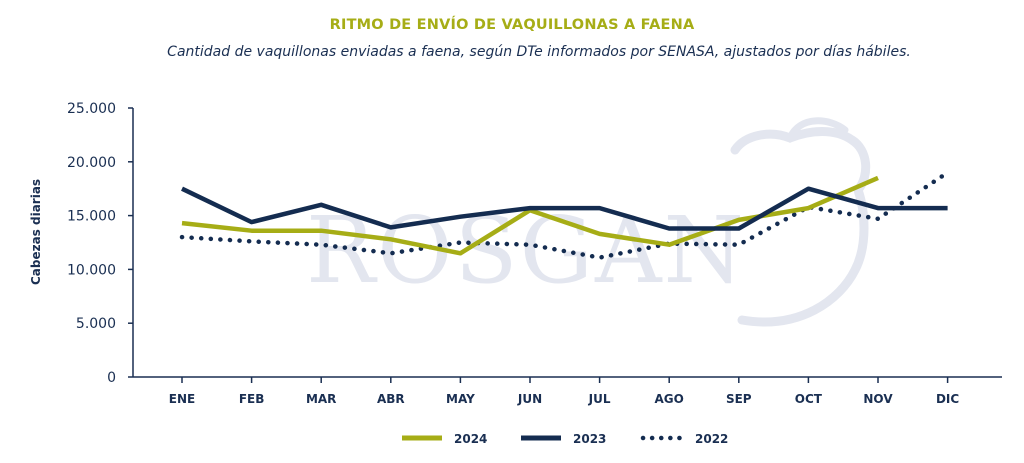 The height and width of the screenshot is (463, 1024). Describe the element at coordinates (91, 163) in the screenshot. I see `y-tick-label: 20.000` at that location.